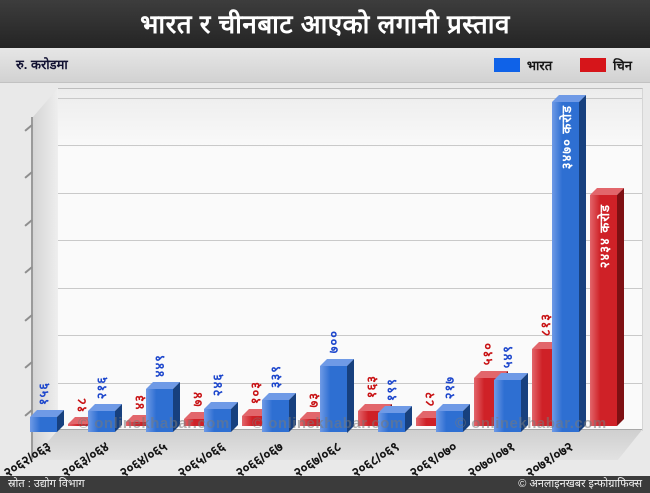  What do you see at coordinates (197, 399) in the screenshot?
I see `china-value-label: ७४` at bounding box center [197, 399].